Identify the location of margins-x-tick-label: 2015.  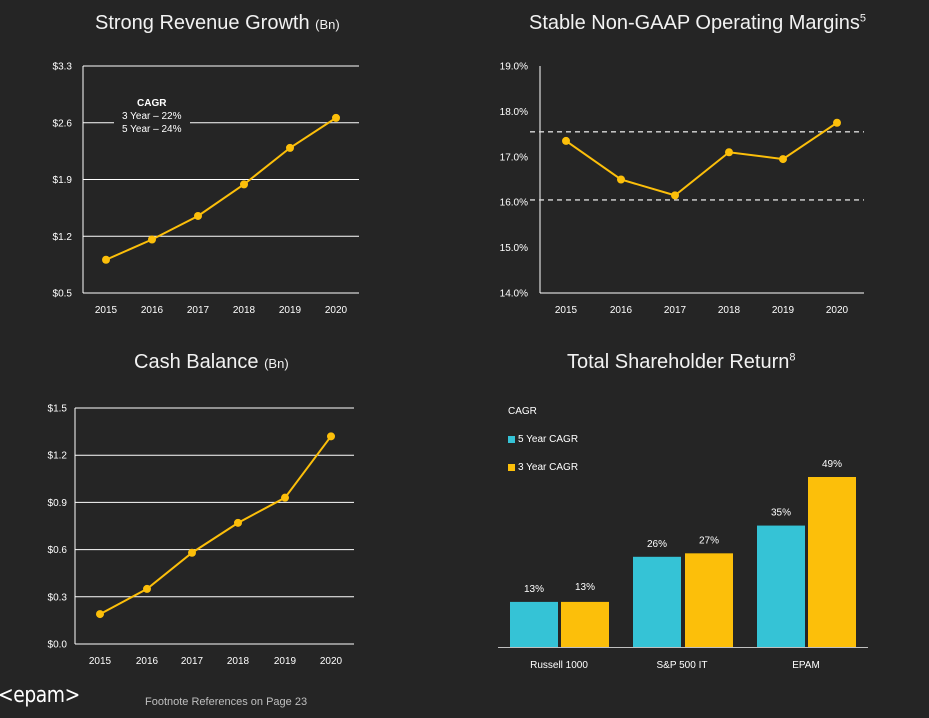
(566, 310).